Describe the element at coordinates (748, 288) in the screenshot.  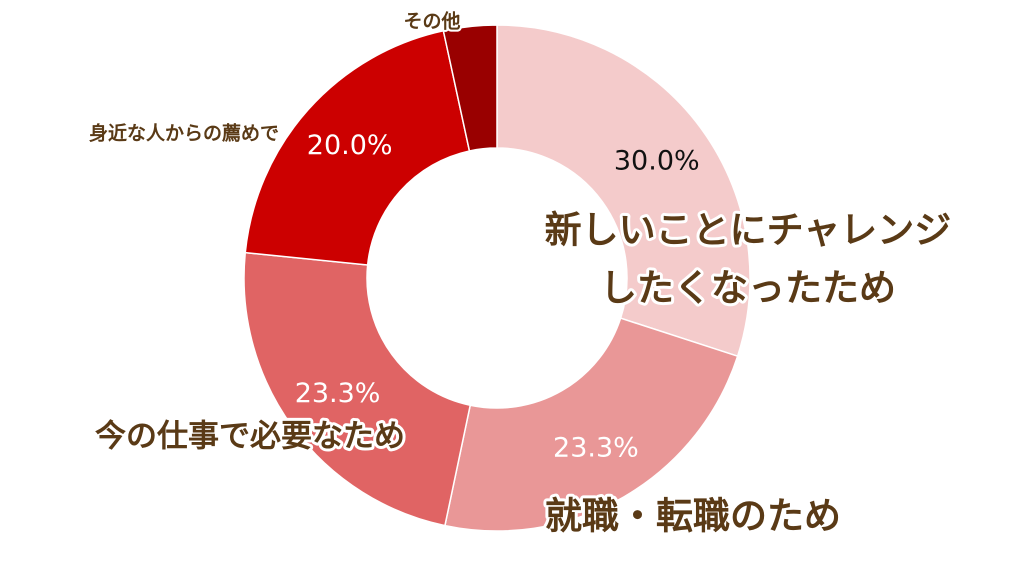
I see `category-label-challenge-line-2: したくなったため` at that location.